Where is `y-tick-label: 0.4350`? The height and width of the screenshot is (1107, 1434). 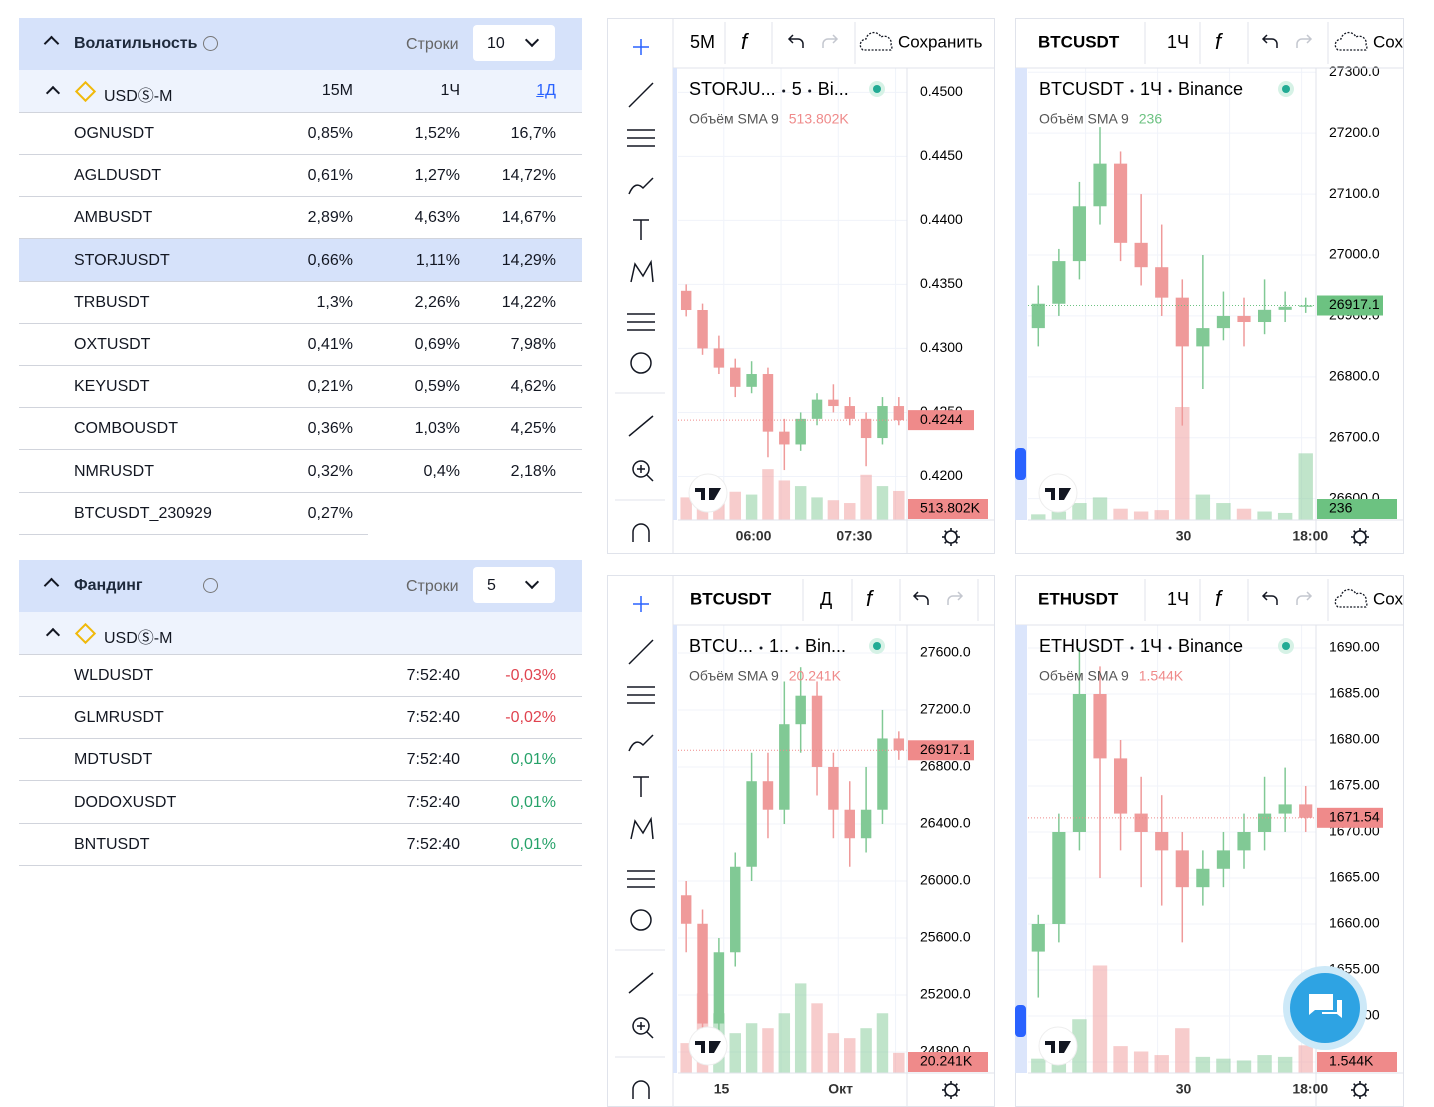
y-tick-label: 0.4350 is located at coordinates (941, 283).